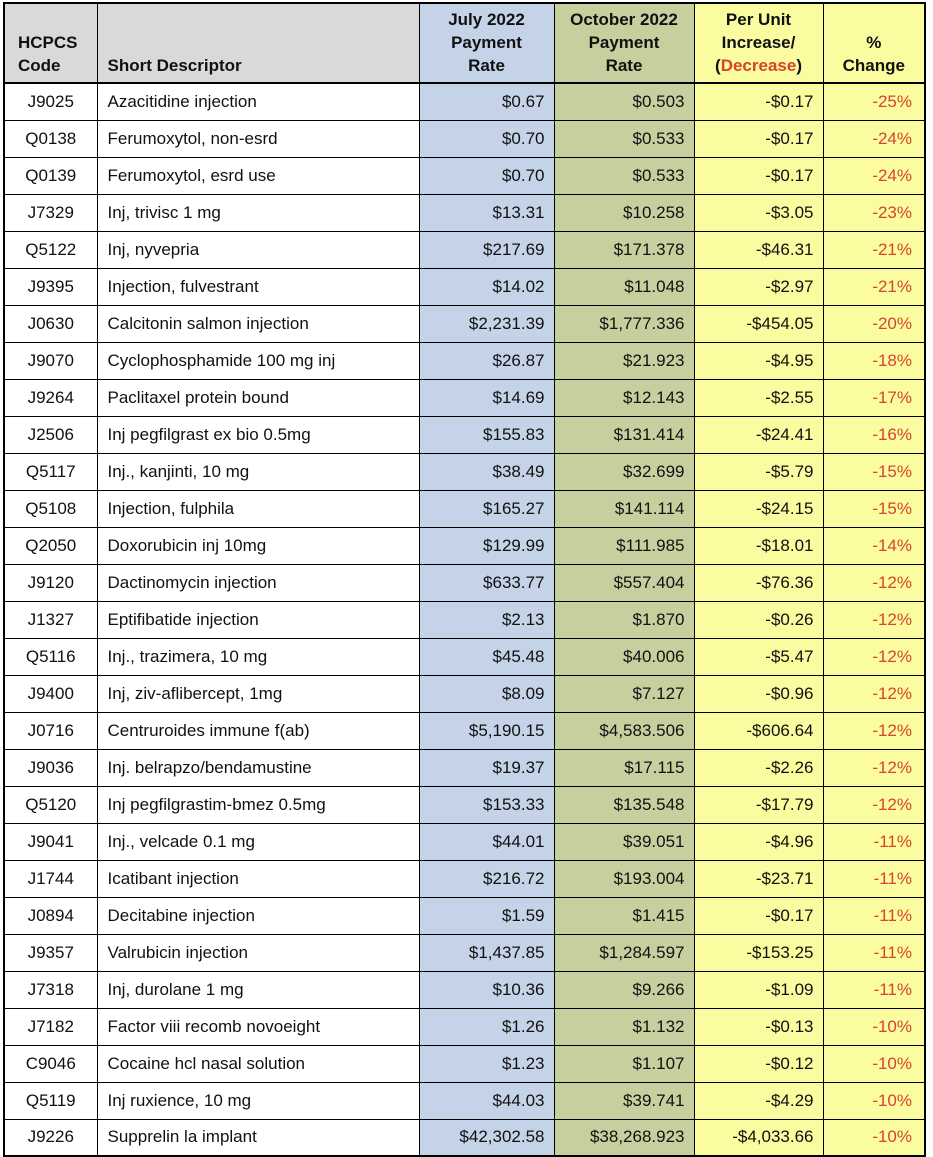  I want to click on october-rate-cell: $1.107, so click(624, 1063).